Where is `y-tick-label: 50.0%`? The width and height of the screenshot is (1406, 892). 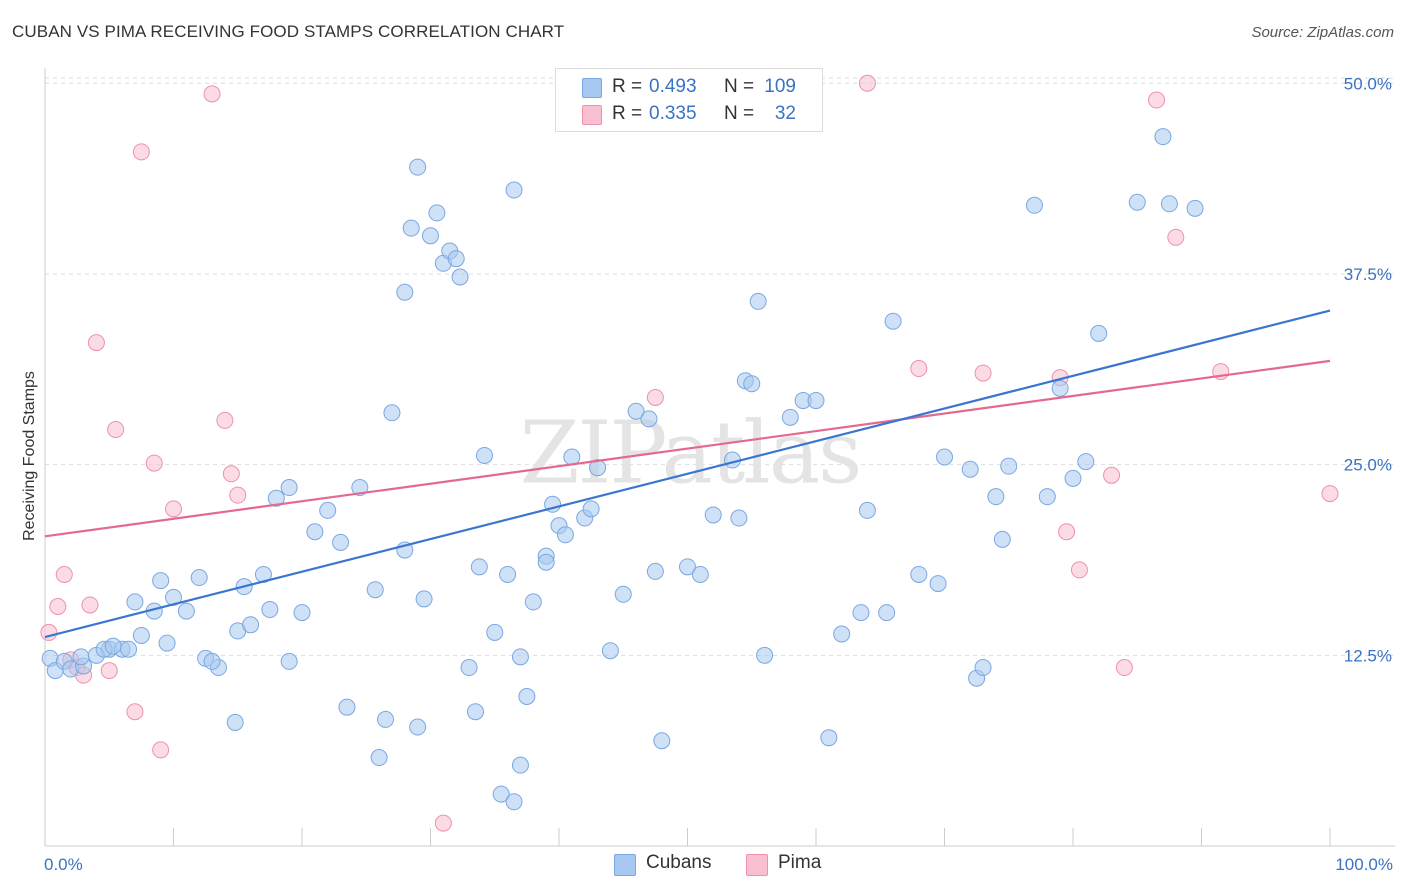 y-tick-label: 50.0% is located at coordinates (1368, 83).